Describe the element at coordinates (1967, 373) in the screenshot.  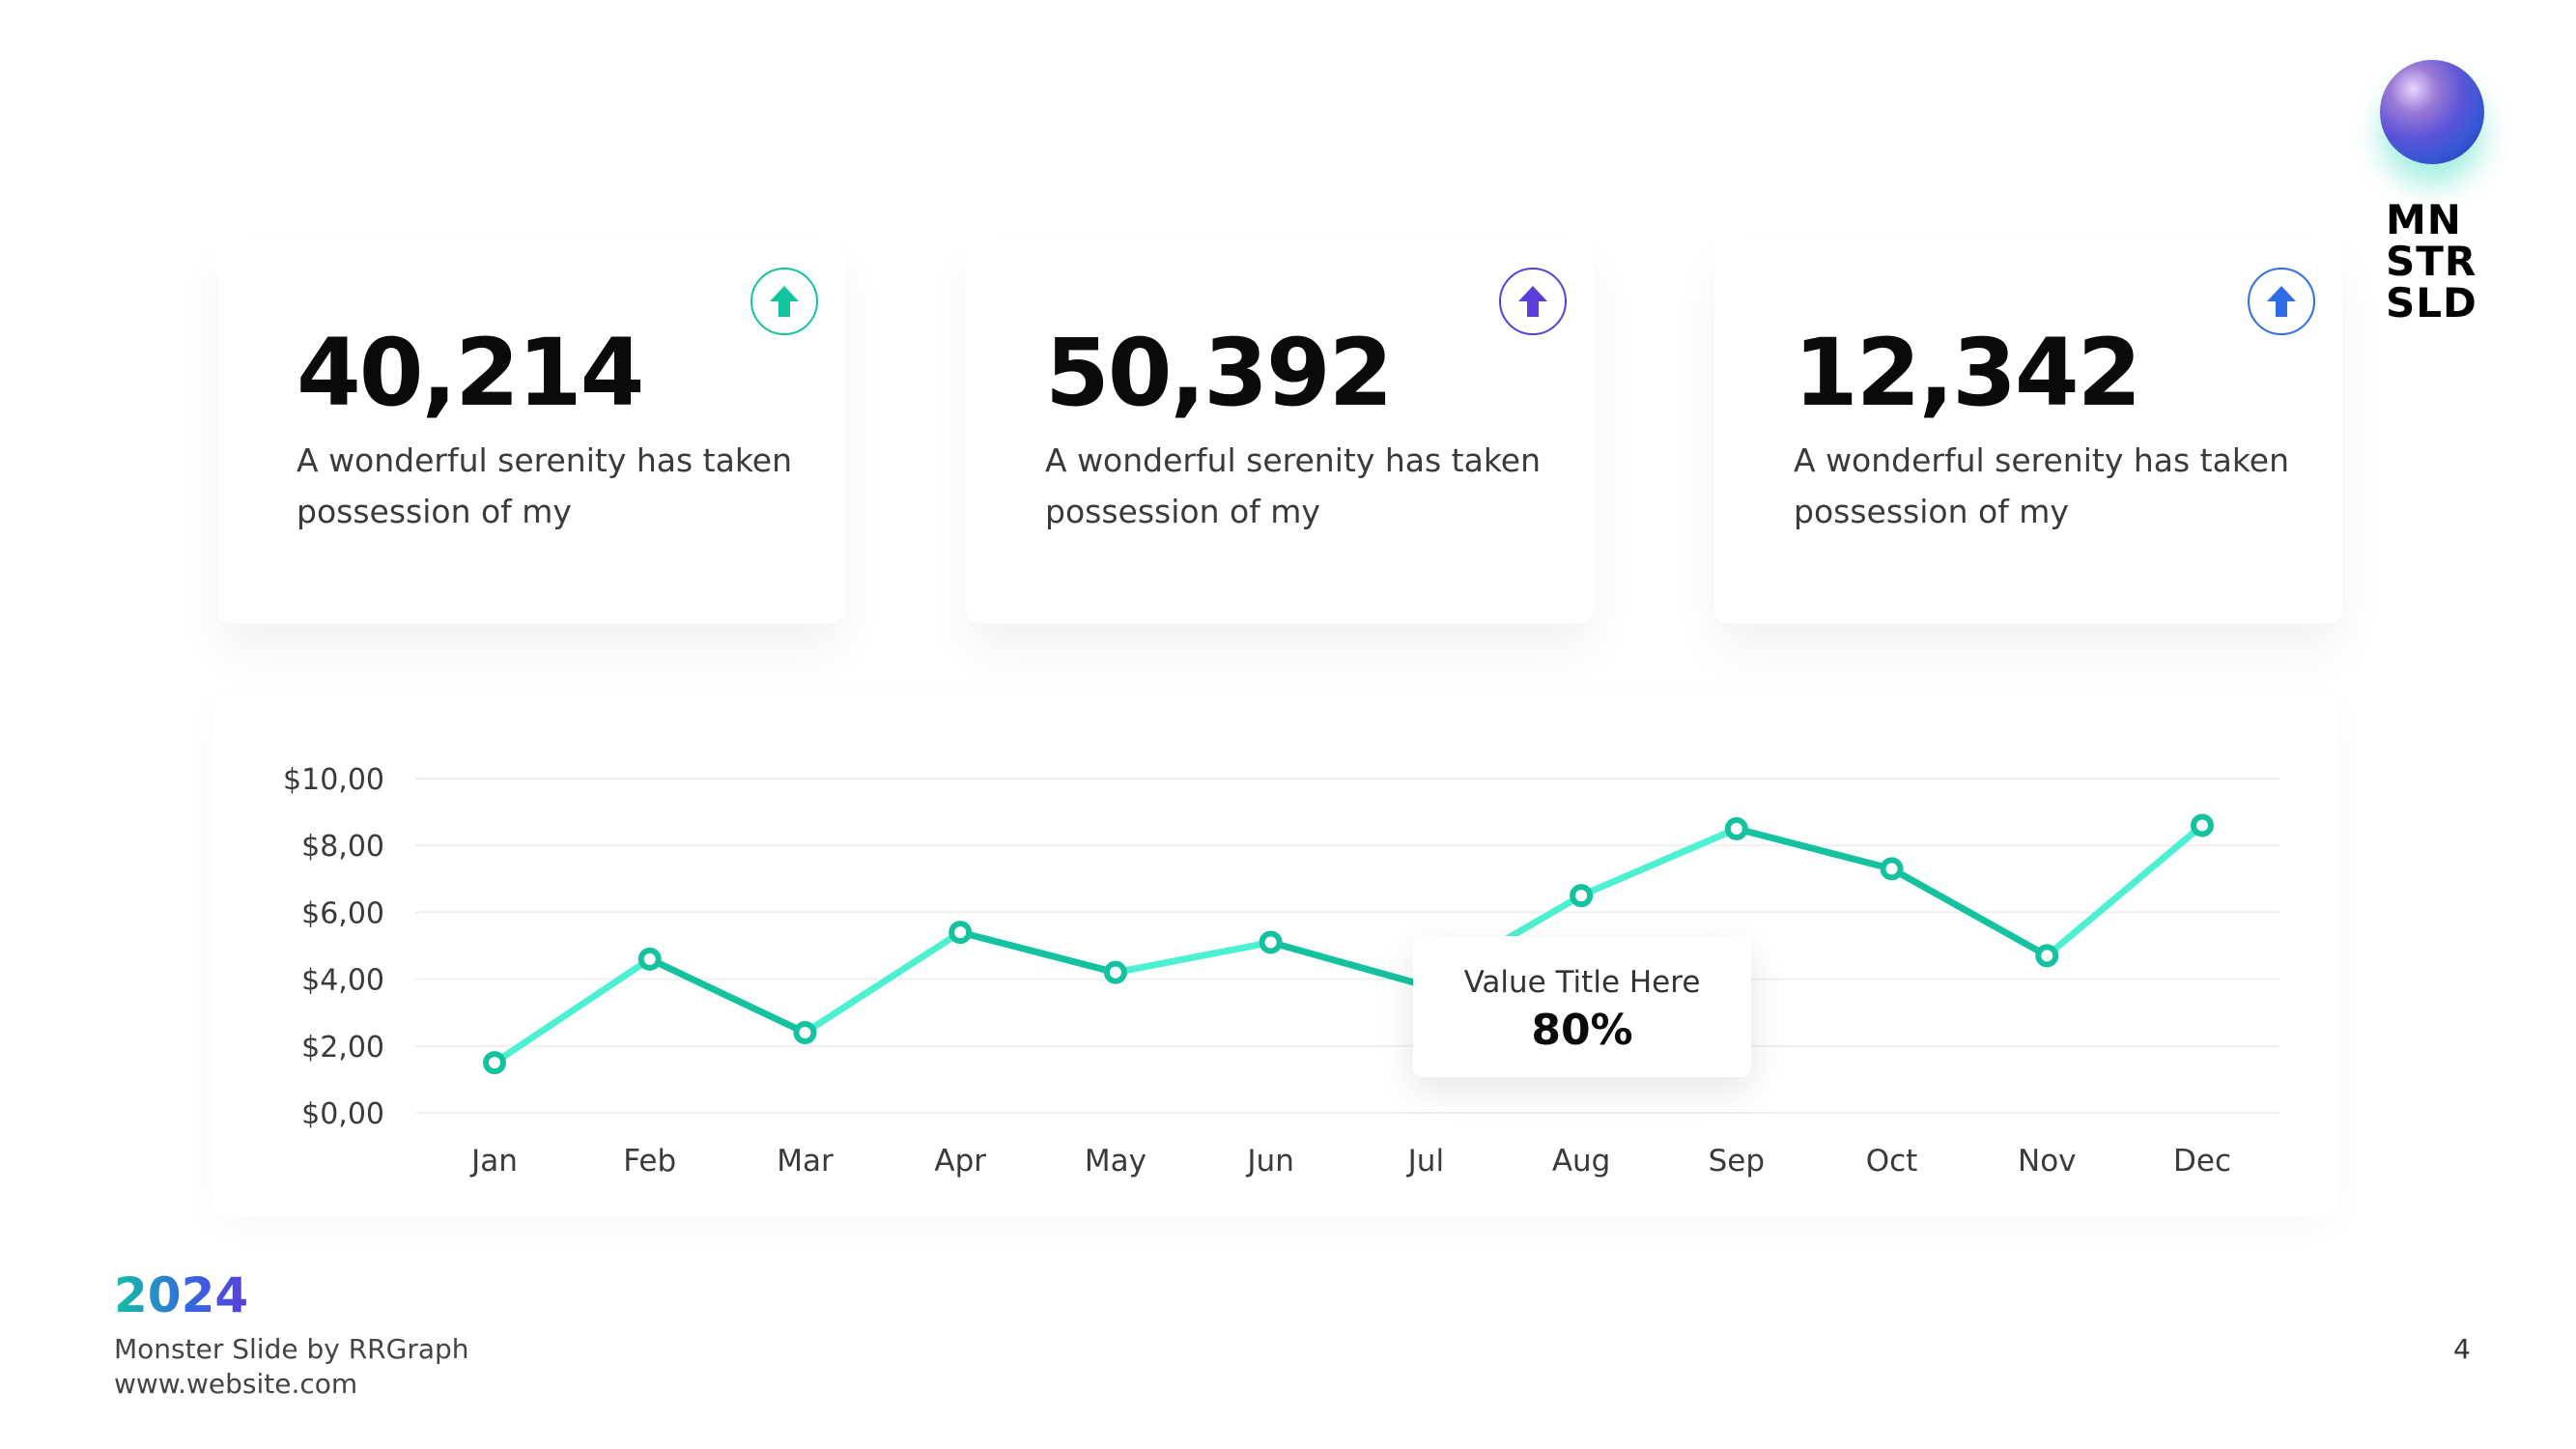
I see `stat-value: 12,342` at that location.